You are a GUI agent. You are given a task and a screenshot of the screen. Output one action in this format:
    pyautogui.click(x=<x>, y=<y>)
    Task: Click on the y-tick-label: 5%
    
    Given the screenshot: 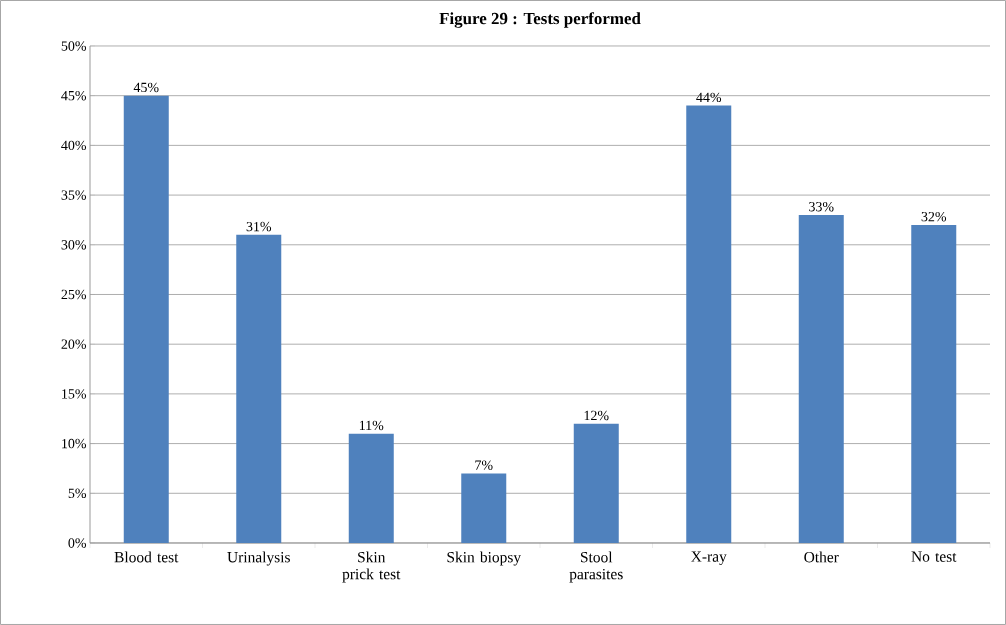 What is the action you would take?
    pyautogui.click(x=77, y=493)
    